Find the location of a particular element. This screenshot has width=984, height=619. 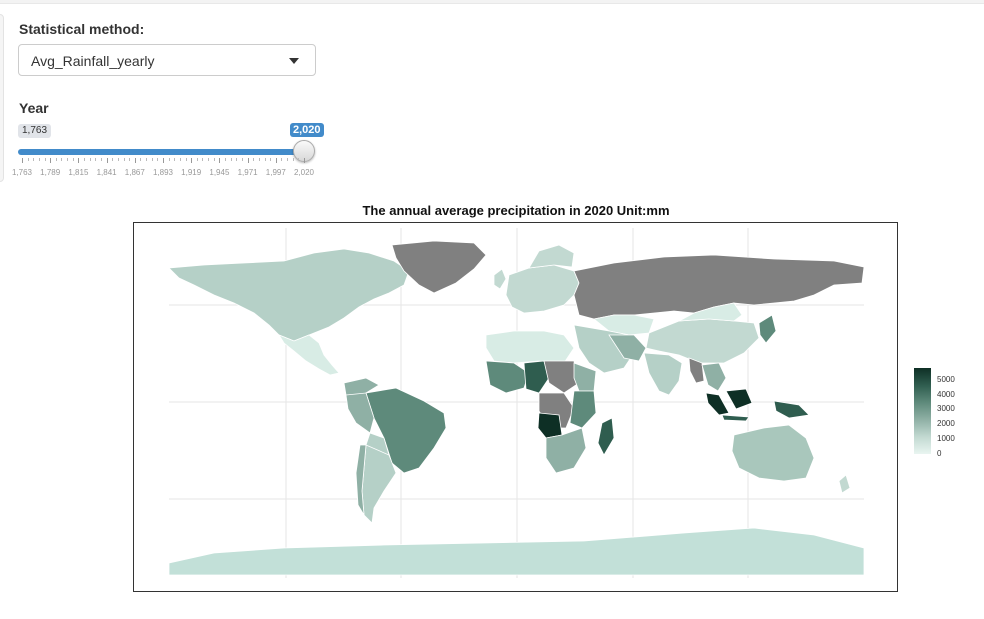

slider-tick-label: 1,945 is located at coordinates (219, 172).